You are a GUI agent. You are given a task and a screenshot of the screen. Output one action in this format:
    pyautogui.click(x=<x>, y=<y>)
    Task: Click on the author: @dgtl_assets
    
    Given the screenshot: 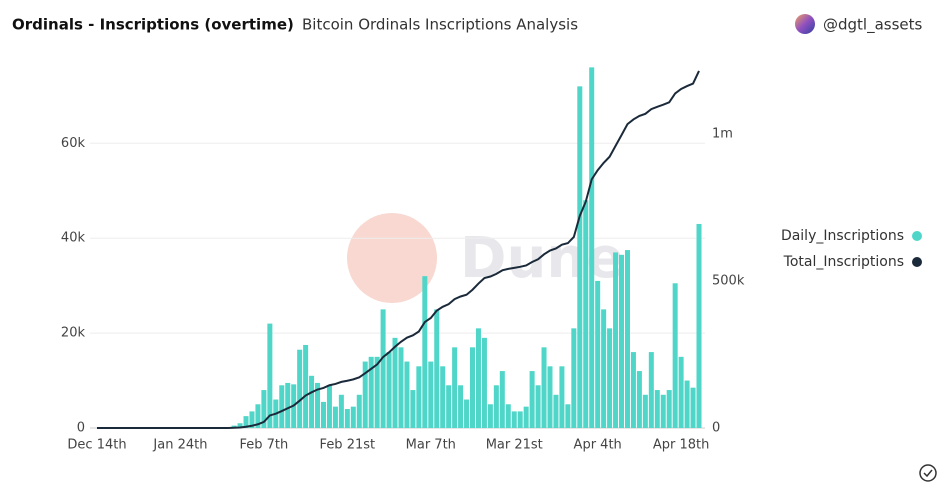 What is the action you would take?
    pyautogui.click(x=873, y=25)
    